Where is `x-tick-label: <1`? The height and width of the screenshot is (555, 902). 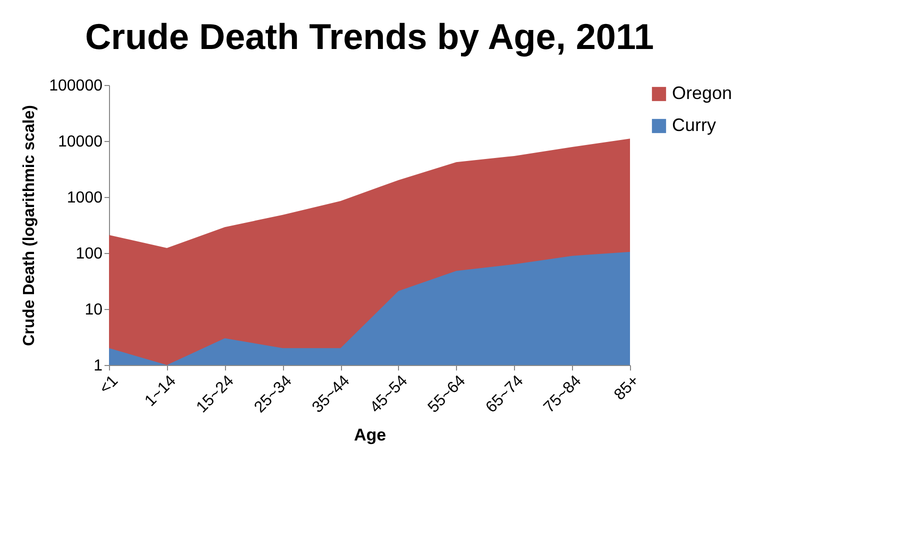
x-tick-label: <1 is located at coordinates (109, 385).